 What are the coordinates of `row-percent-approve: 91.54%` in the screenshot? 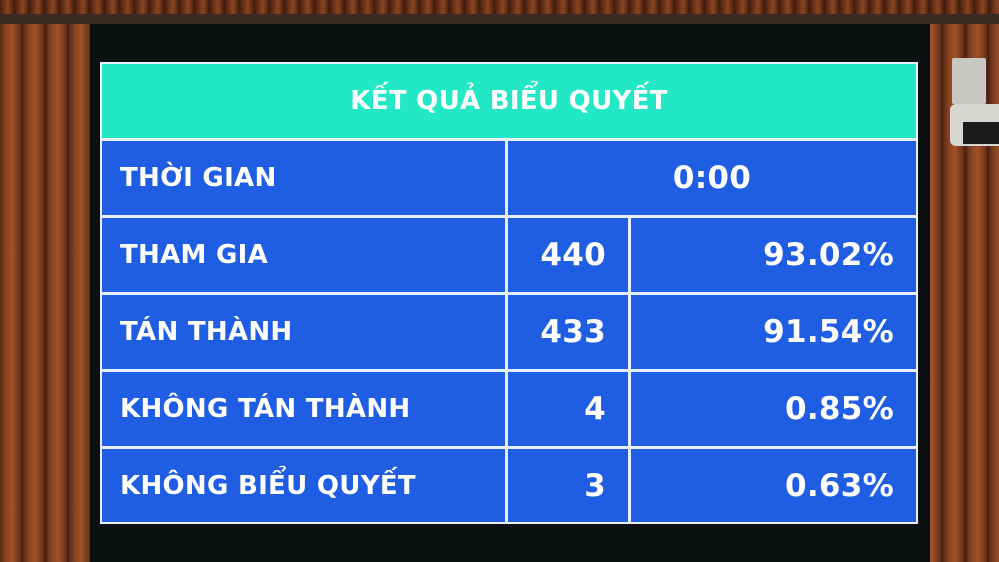 It's located at (773, 332).